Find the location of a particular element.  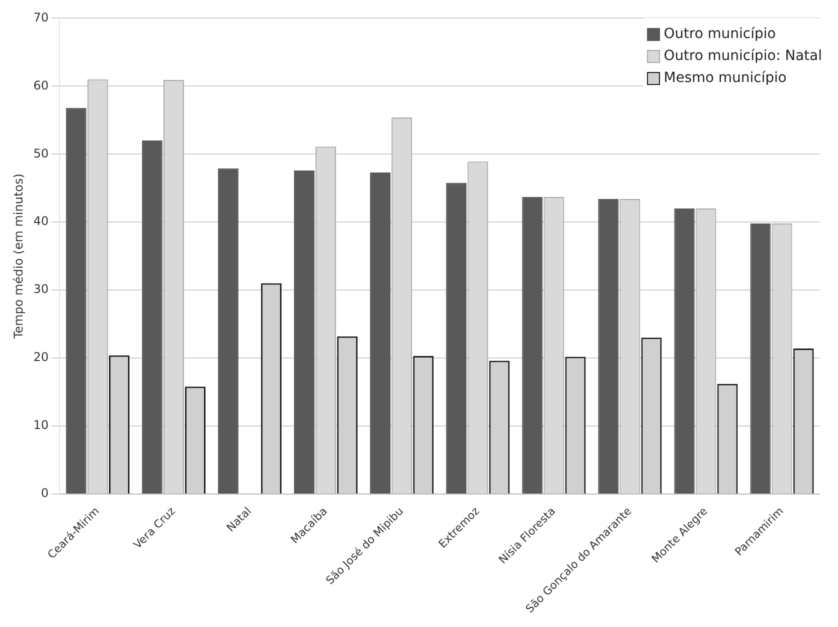

y-tick-label: 20 is located at coordinates (41, 357).